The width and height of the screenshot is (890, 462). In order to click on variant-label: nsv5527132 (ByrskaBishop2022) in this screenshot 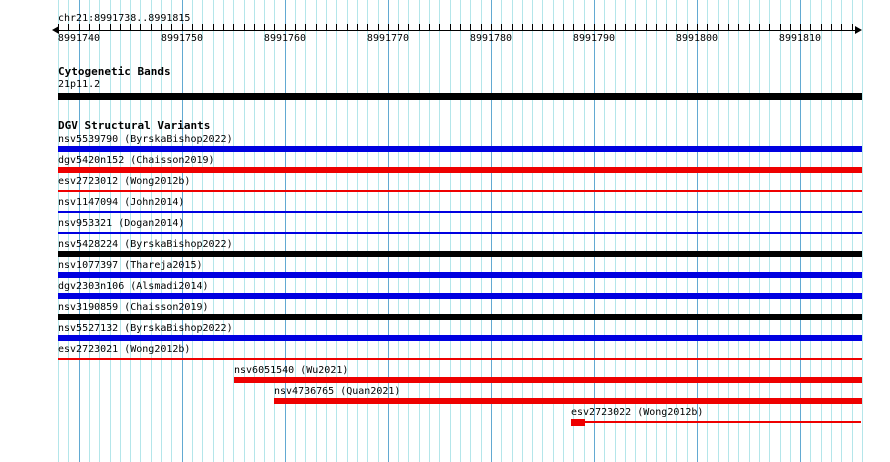, I will do `click(145, 328)`.